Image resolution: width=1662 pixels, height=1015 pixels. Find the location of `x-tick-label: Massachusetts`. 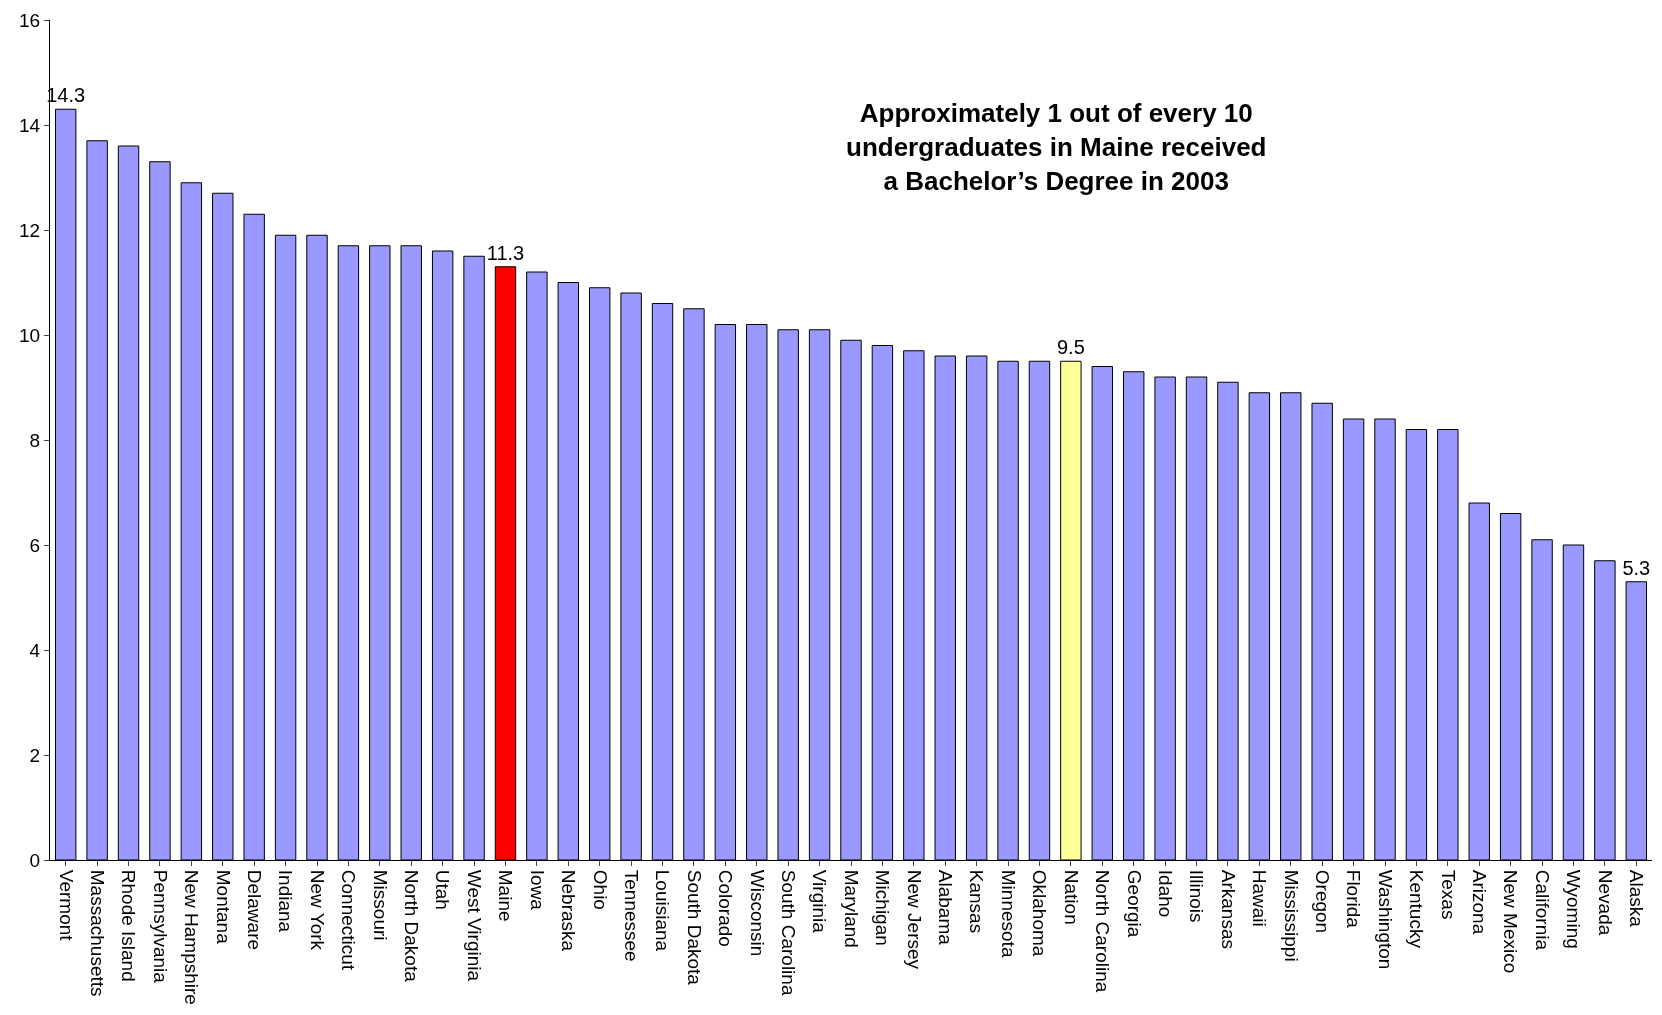

x-tick-label: Massachusetts is located at coordinates (97, 933).